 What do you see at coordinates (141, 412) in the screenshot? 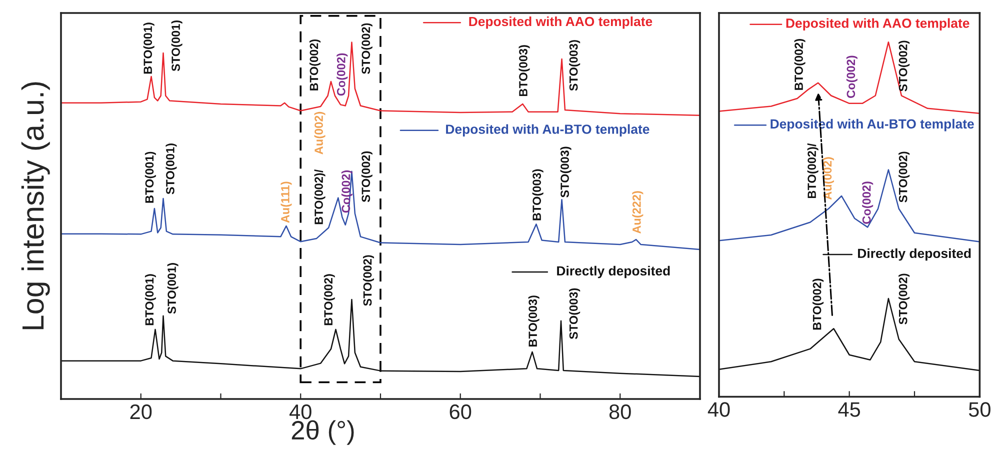
I see `x-tick-label: 20` at bounding box center [141, 412].